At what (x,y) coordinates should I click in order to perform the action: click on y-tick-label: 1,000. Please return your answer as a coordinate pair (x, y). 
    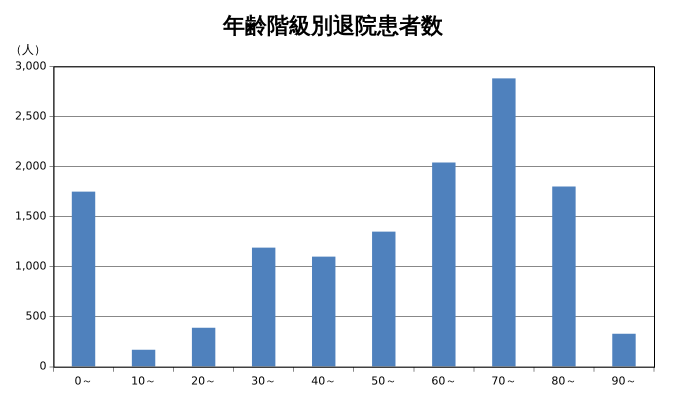
    Looking at the image, I should click on (30, 266).